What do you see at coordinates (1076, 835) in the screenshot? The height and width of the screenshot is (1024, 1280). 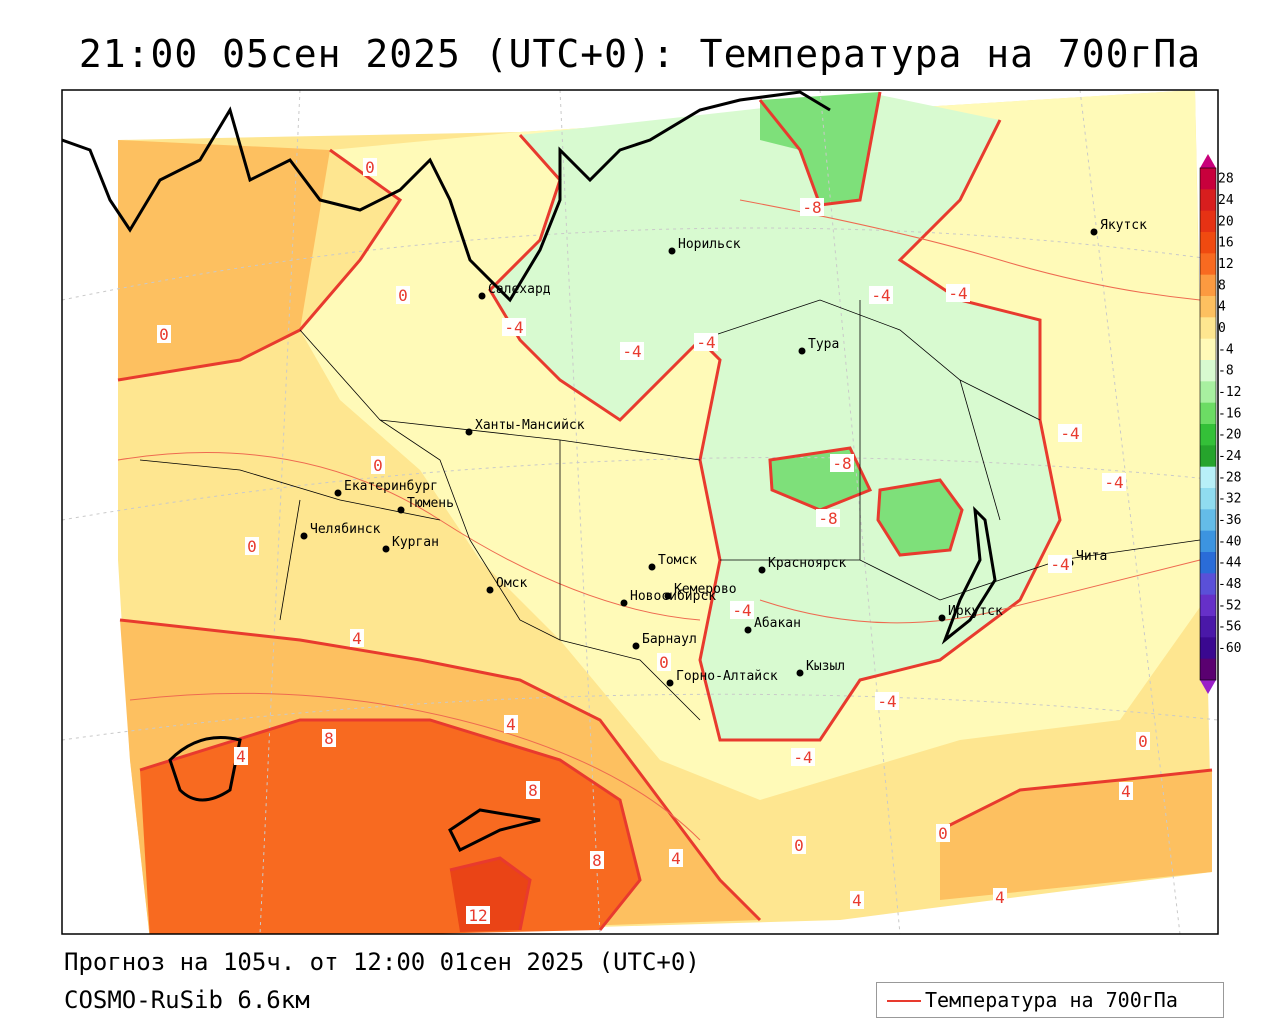 I see `temp-band-4-8-east` at bounding box center [1076, 835].